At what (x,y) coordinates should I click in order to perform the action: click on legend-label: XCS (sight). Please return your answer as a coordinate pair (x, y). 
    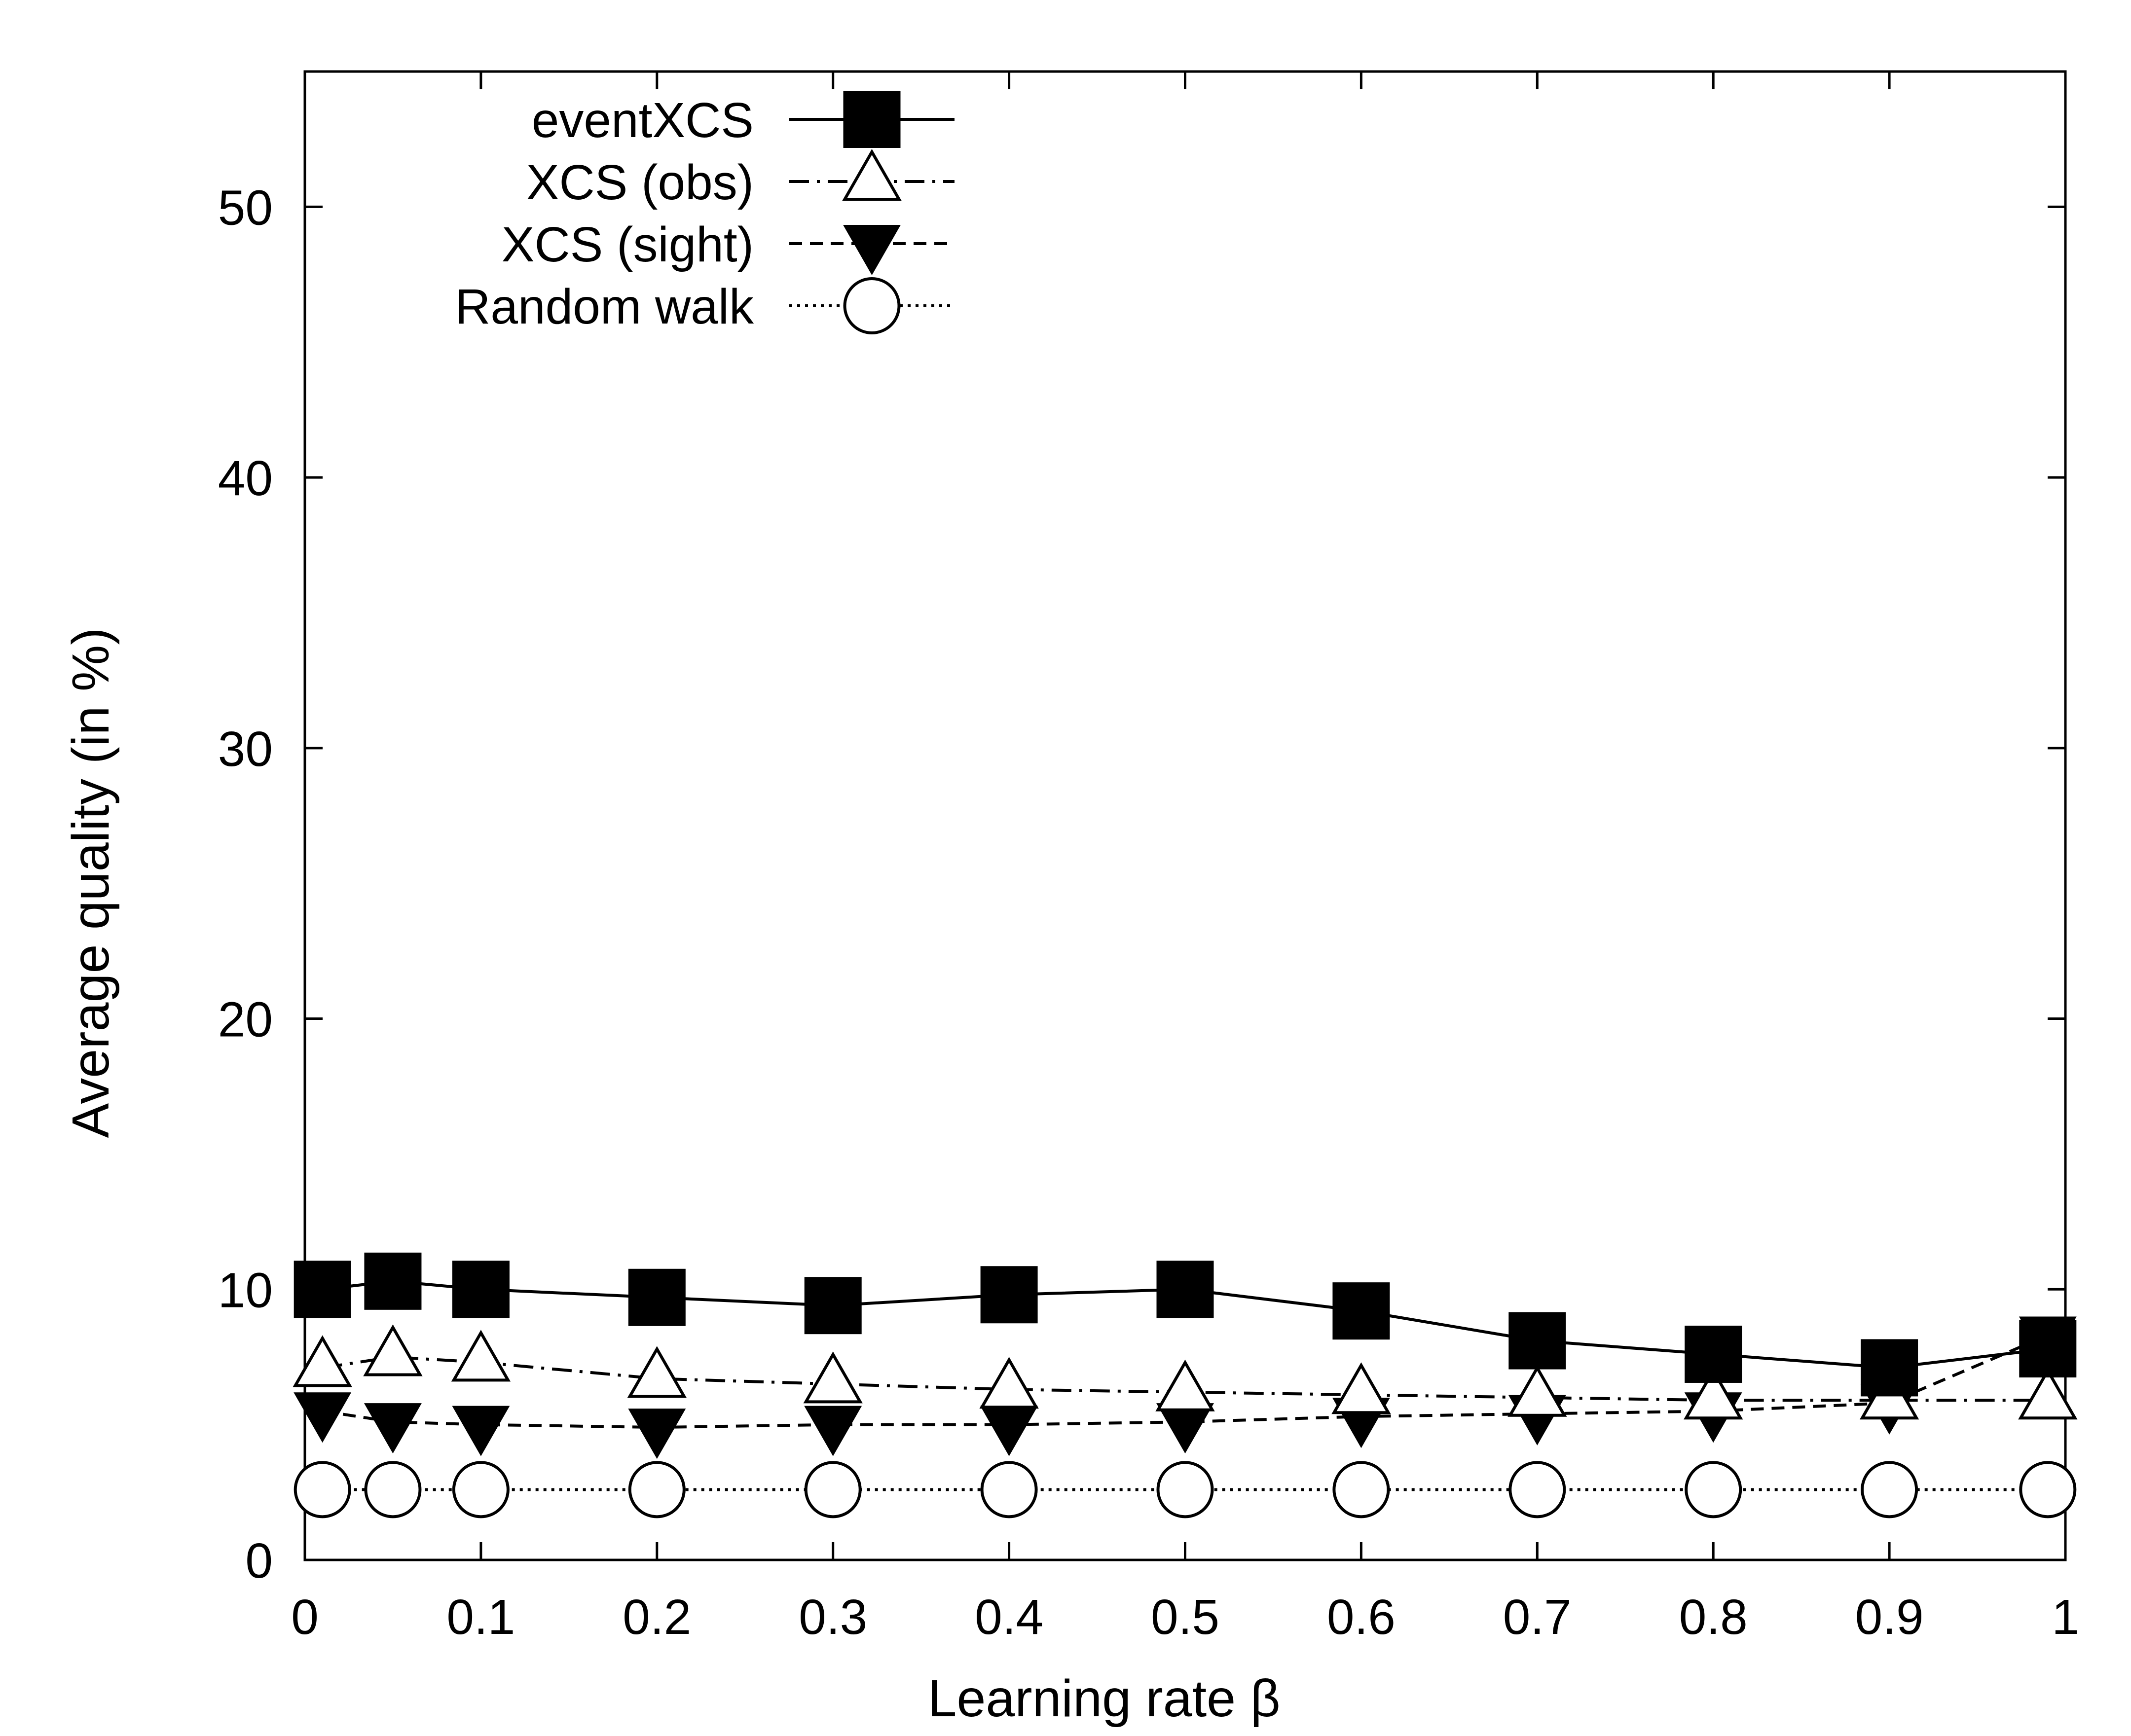
    Looking at the image, I should click on (628, 244).